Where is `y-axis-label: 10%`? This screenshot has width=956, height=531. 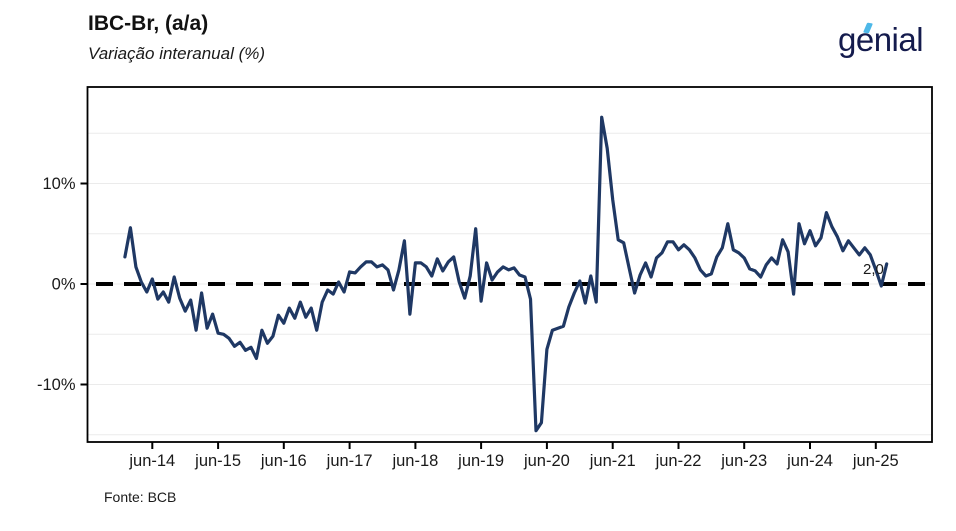
y-axis-label: 10% is located at coordinates (58, 184).